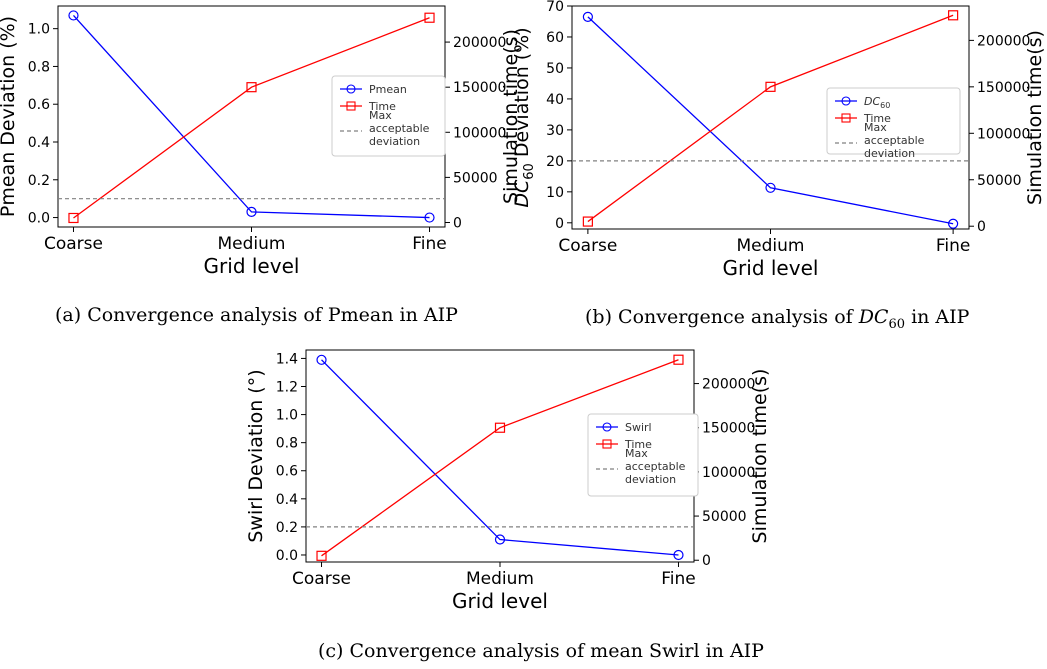 Image resolution: width=1047 pixels, height=669 pixels. Describe the element at coordinates (287, 416) in the screenshot. I see `chart-c-left-tick-label: 1.0` at that location.